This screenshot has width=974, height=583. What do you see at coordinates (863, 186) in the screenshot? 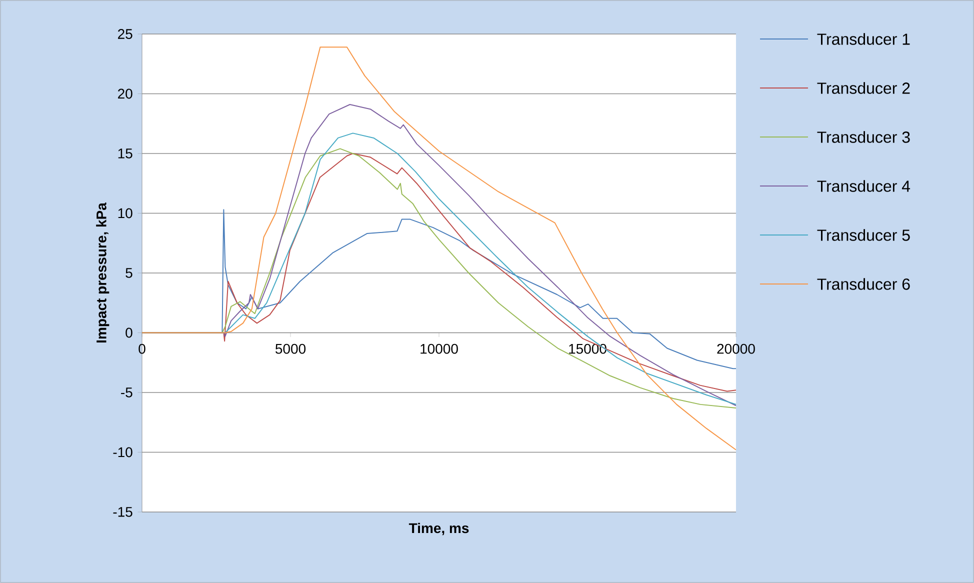
I see `legend-label: Transducer 4` at bounding box center [863, 186].